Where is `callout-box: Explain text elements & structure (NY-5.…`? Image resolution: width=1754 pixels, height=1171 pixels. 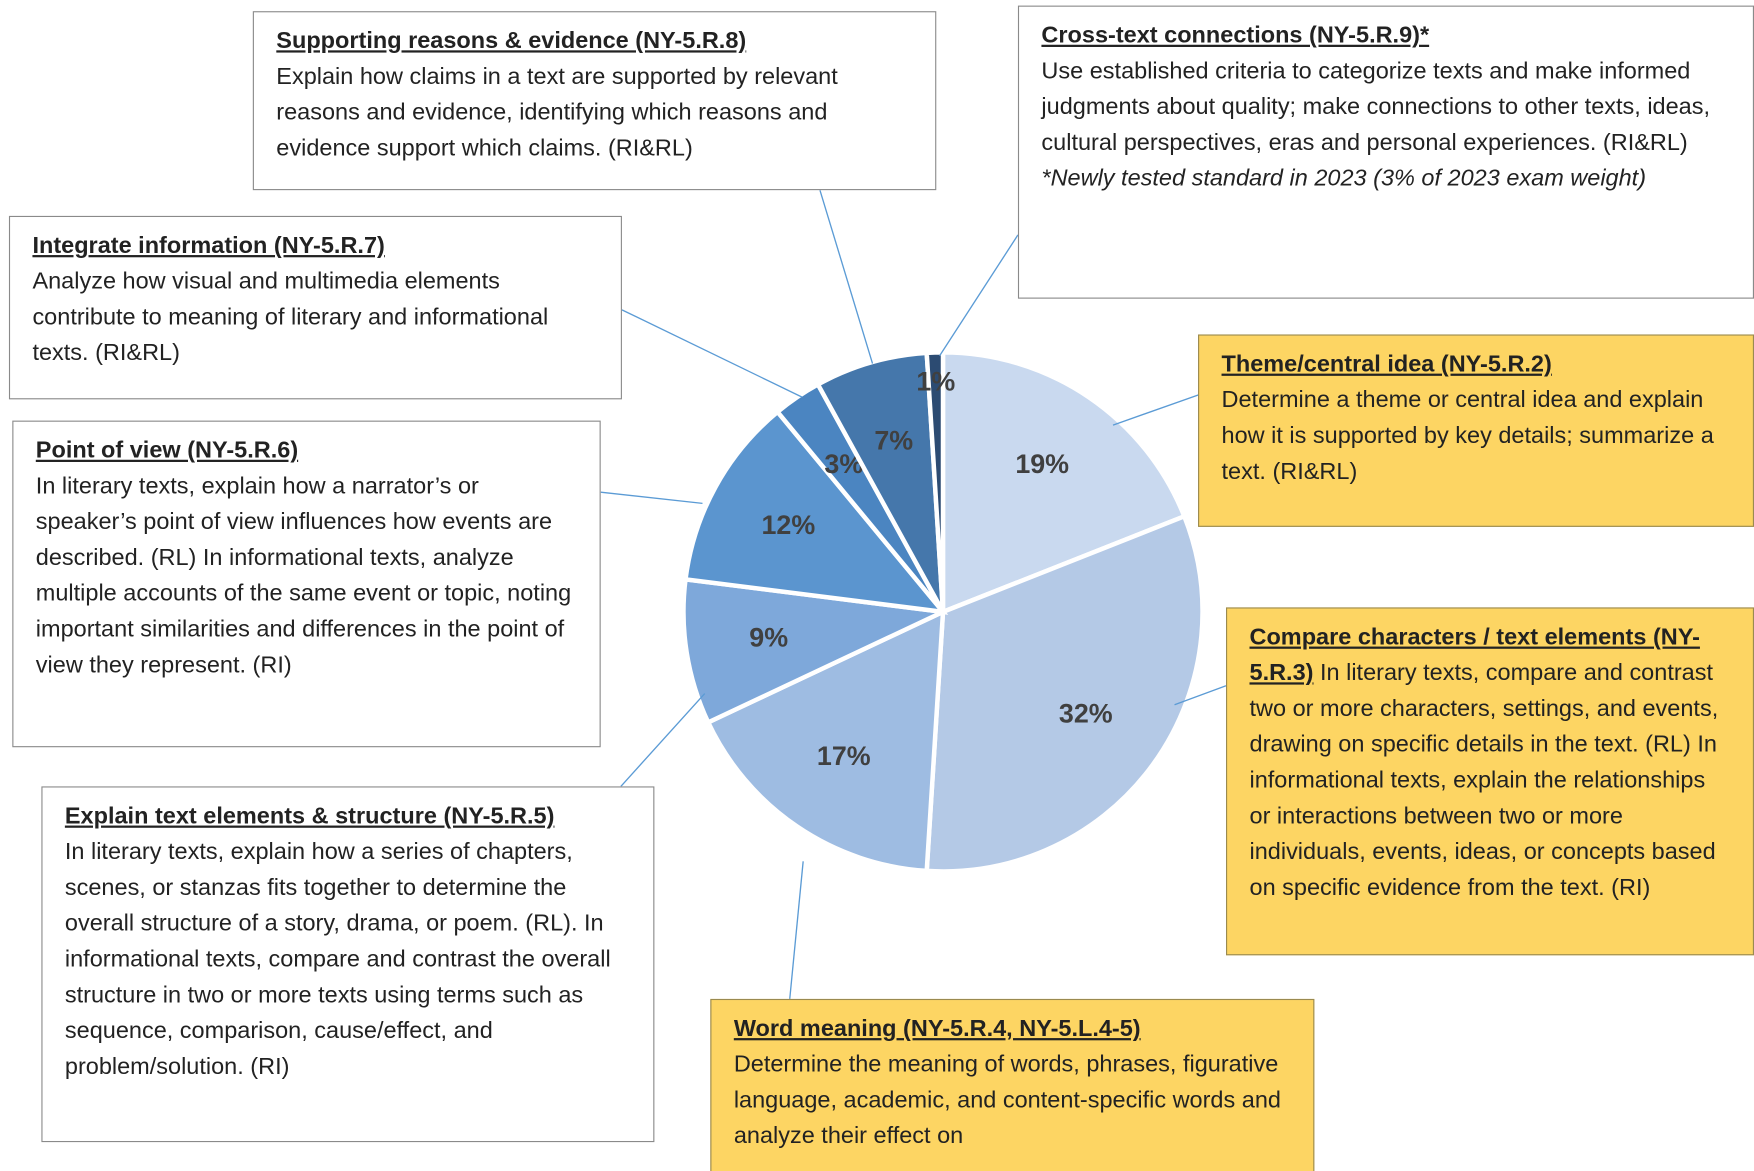 callout-box: Explain text elements & structure (NY-5.… is located at coordinates (348, 964).